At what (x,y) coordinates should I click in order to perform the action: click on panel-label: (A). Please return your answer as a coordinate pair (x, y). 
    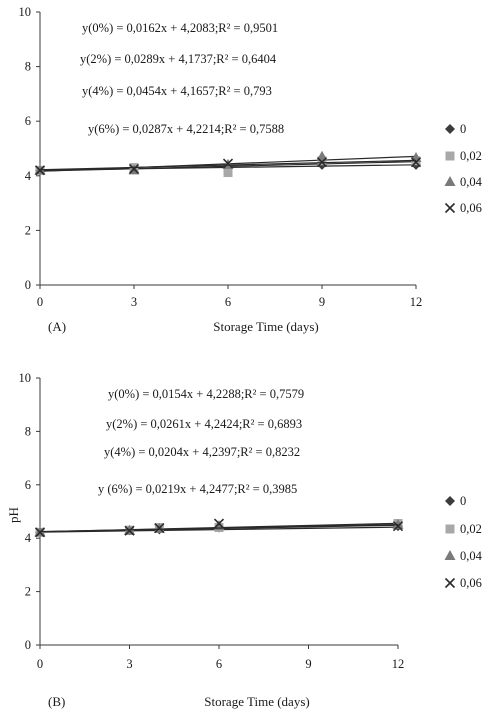
    Looking at the image, I should click on (57, 326).